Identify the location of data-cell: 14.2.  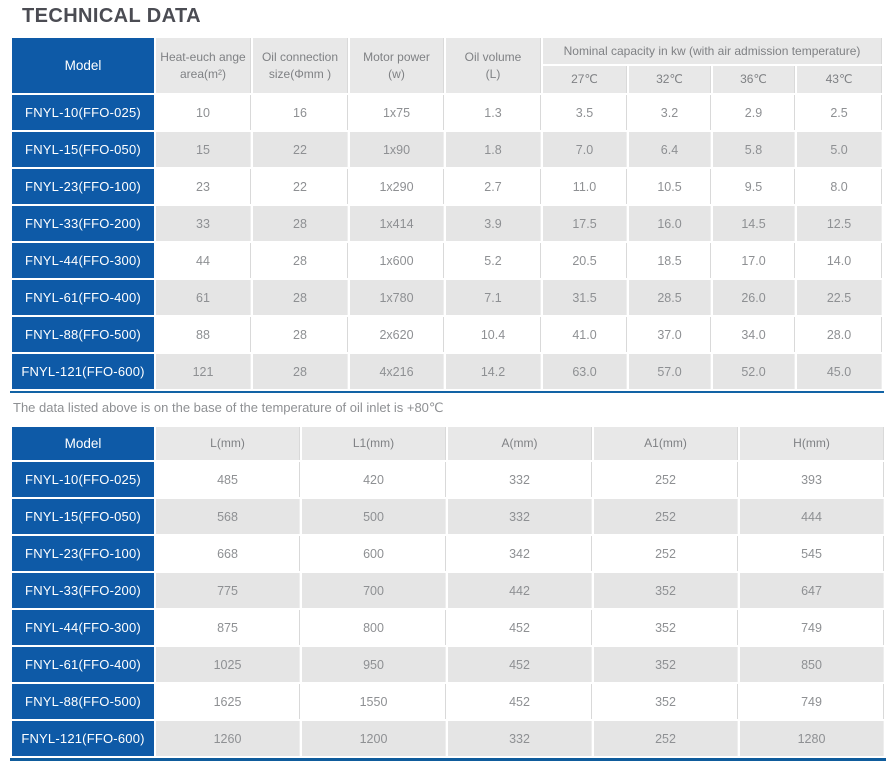
(493, 371).